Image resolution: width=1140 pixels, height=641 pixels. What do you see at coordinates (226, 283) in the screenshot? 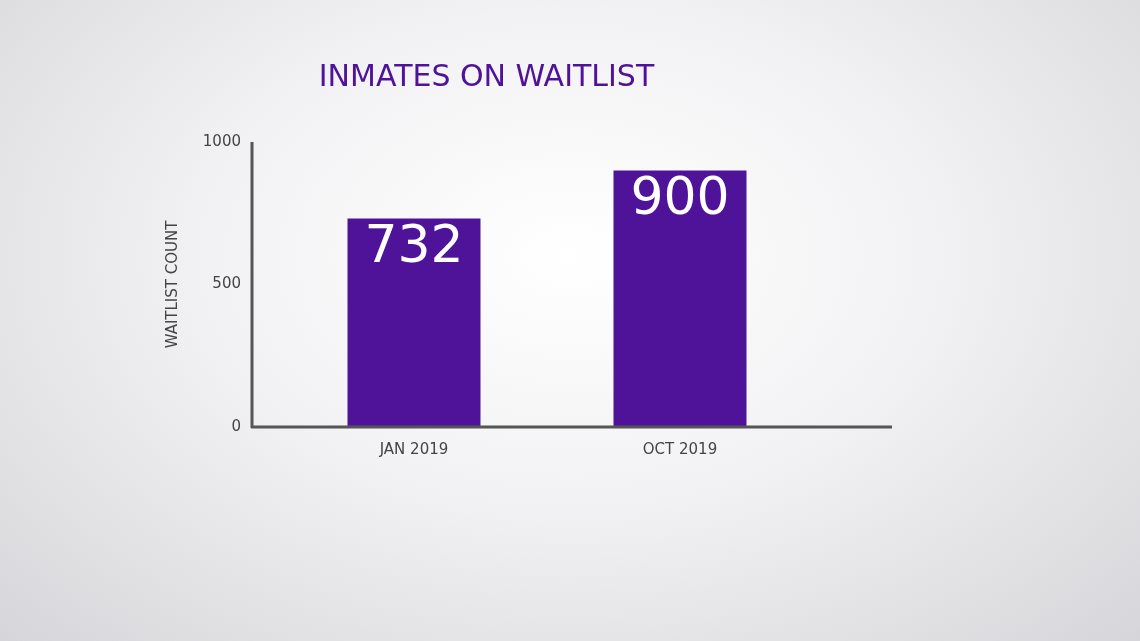
I see `y-tick-label: 500` at bounding box center [226, 283].